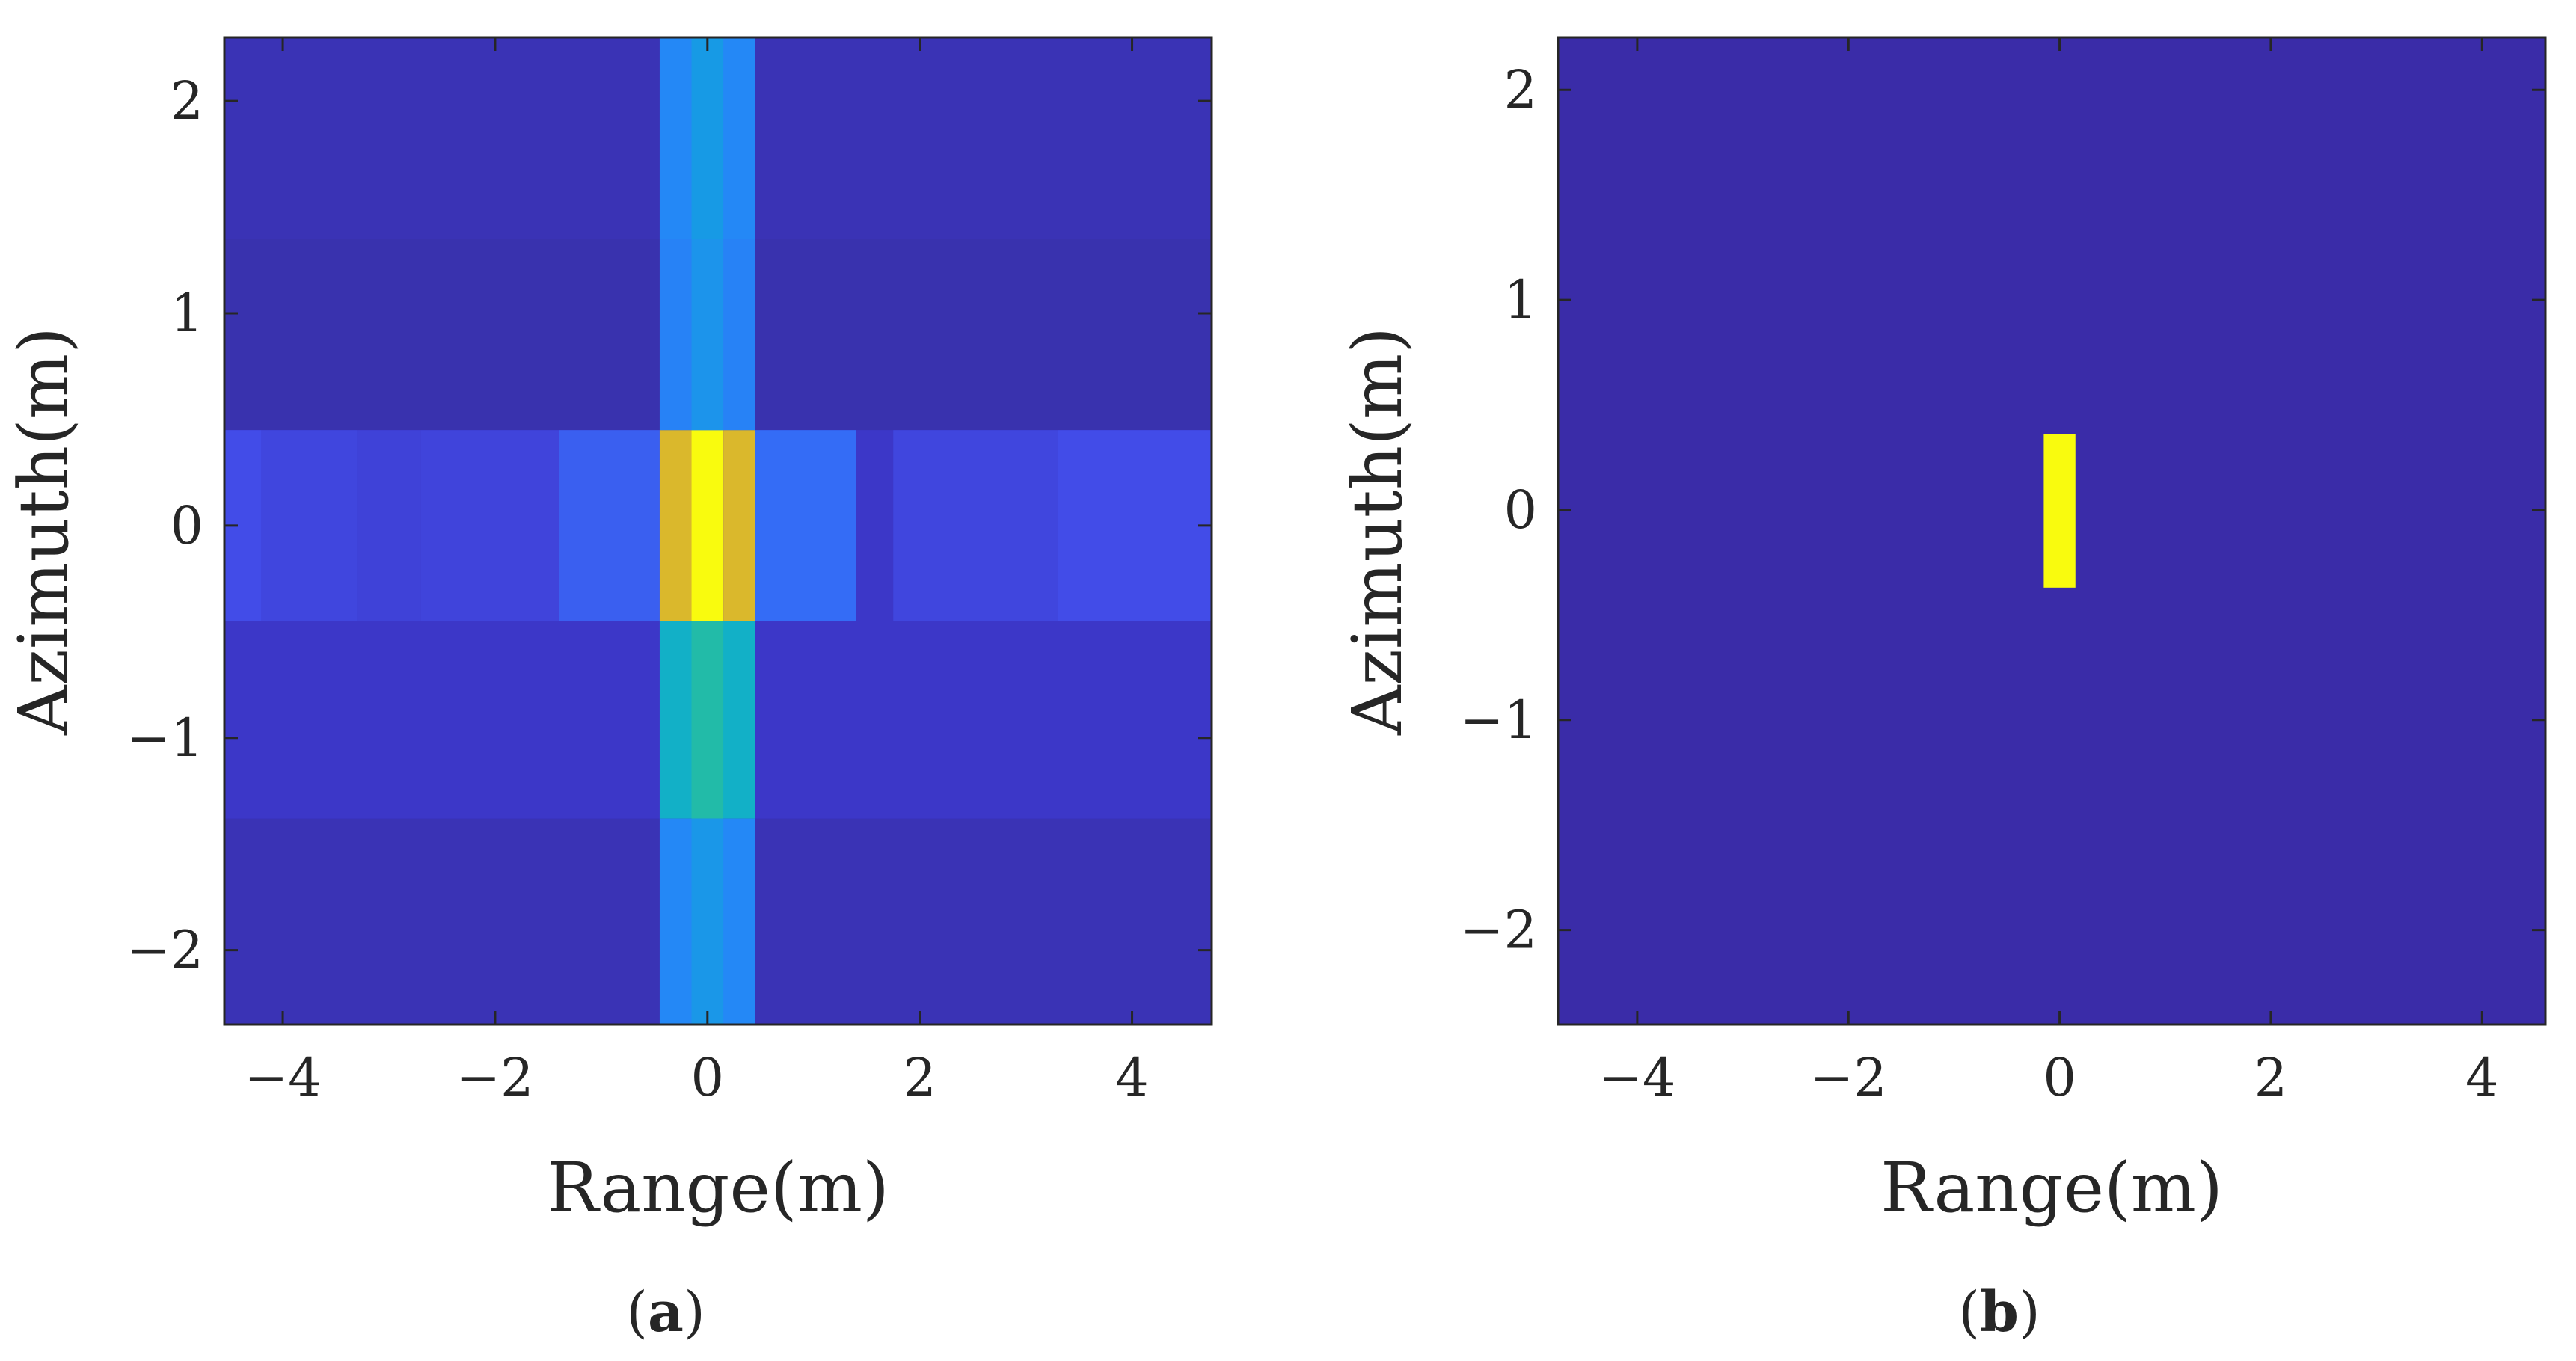 This screenshot has width=2576, height=1361. I want to click on panel-caption: (a), so click(665, 1312).